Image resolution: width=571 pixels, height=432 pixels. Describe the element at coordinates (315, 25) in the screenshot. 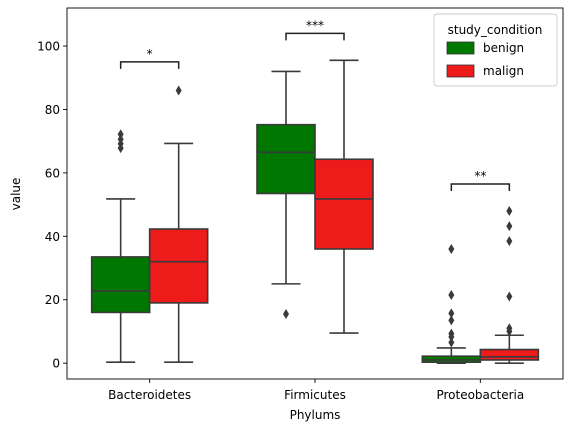

I see `significance-label: ***` at that location.